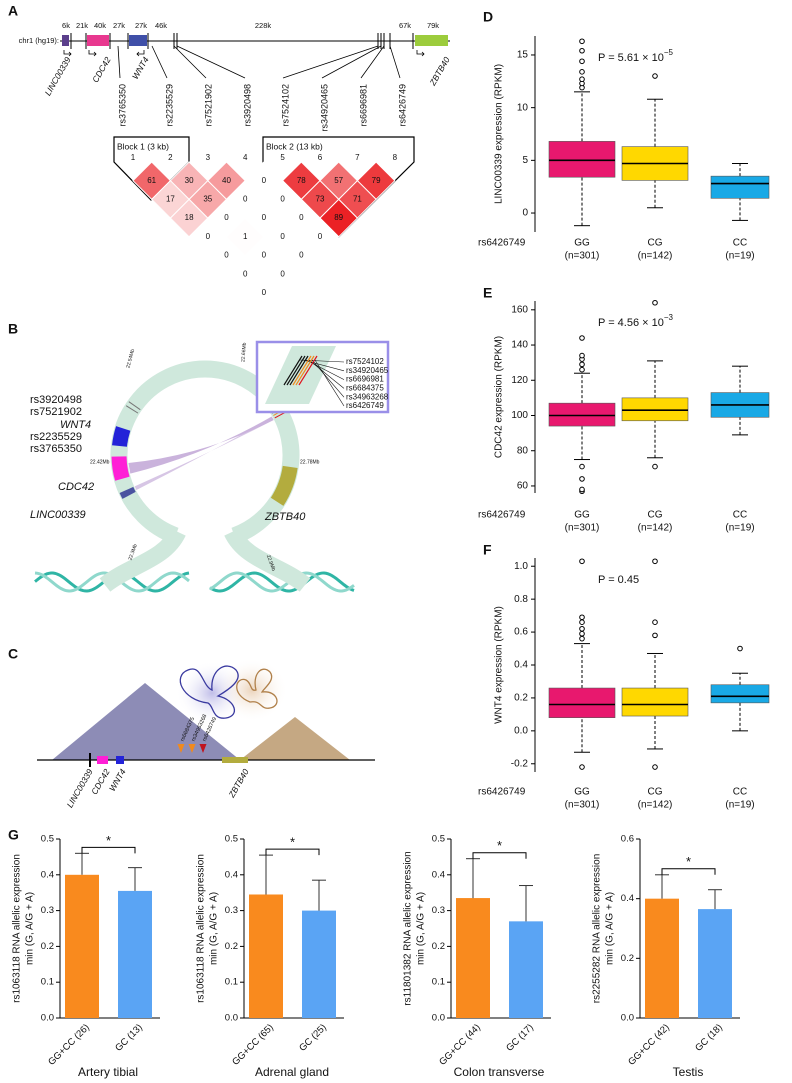 This screenshot has width=792, height=1083. What do you see at coordinates (330, 62) in the screenshot?
I see `snp-connector` at bounding box center [330, 62].